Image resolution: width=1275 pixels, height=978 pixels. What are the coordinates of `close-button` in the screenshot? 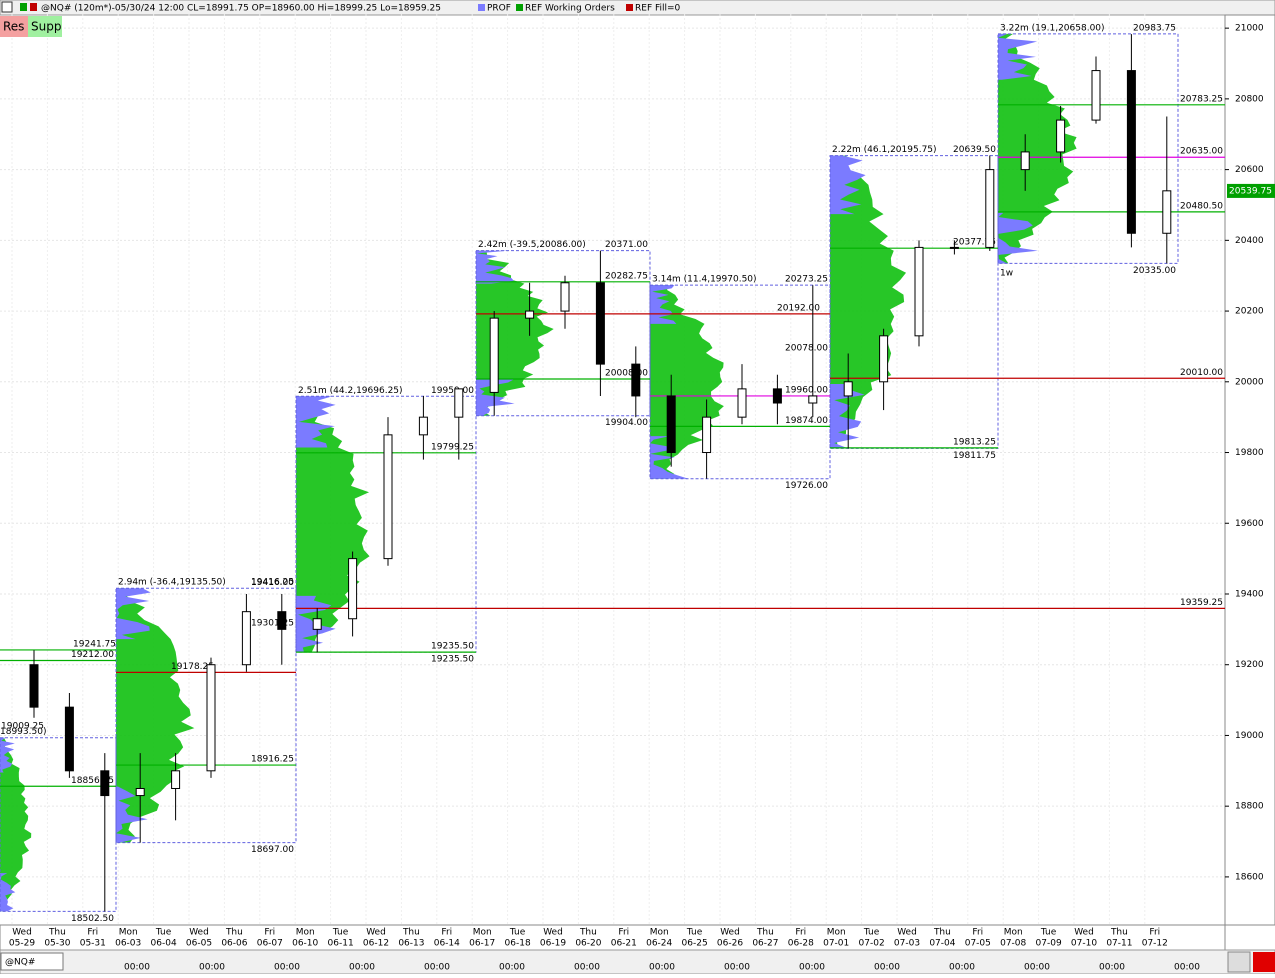 It's located at (7, 7).